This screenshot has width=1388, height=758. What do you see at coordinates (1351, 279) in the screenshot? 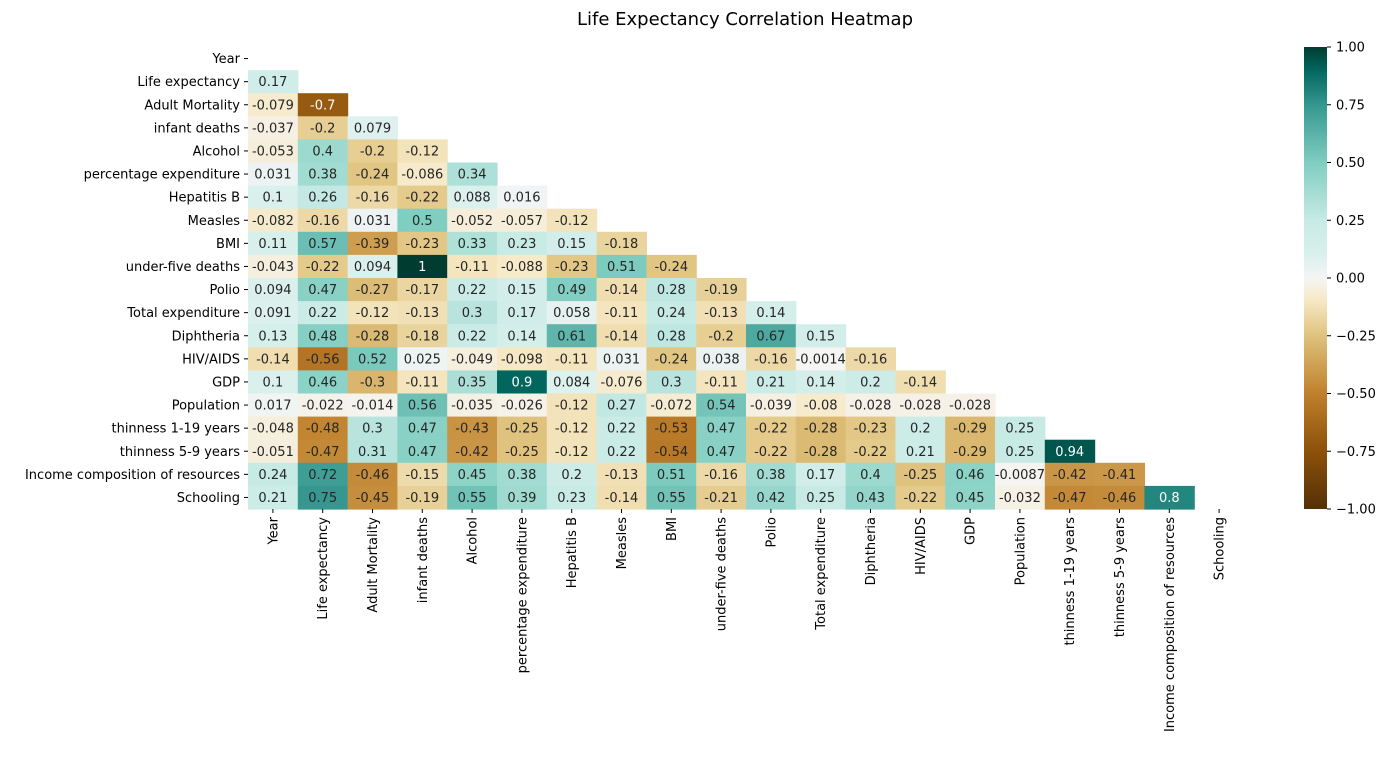
I see `colorbar-ticks: 1.00 0.75 0.50 0.25 0.00 −0.25 −0.50 −0.75 −1.00` at bounding box center [1351, 279].